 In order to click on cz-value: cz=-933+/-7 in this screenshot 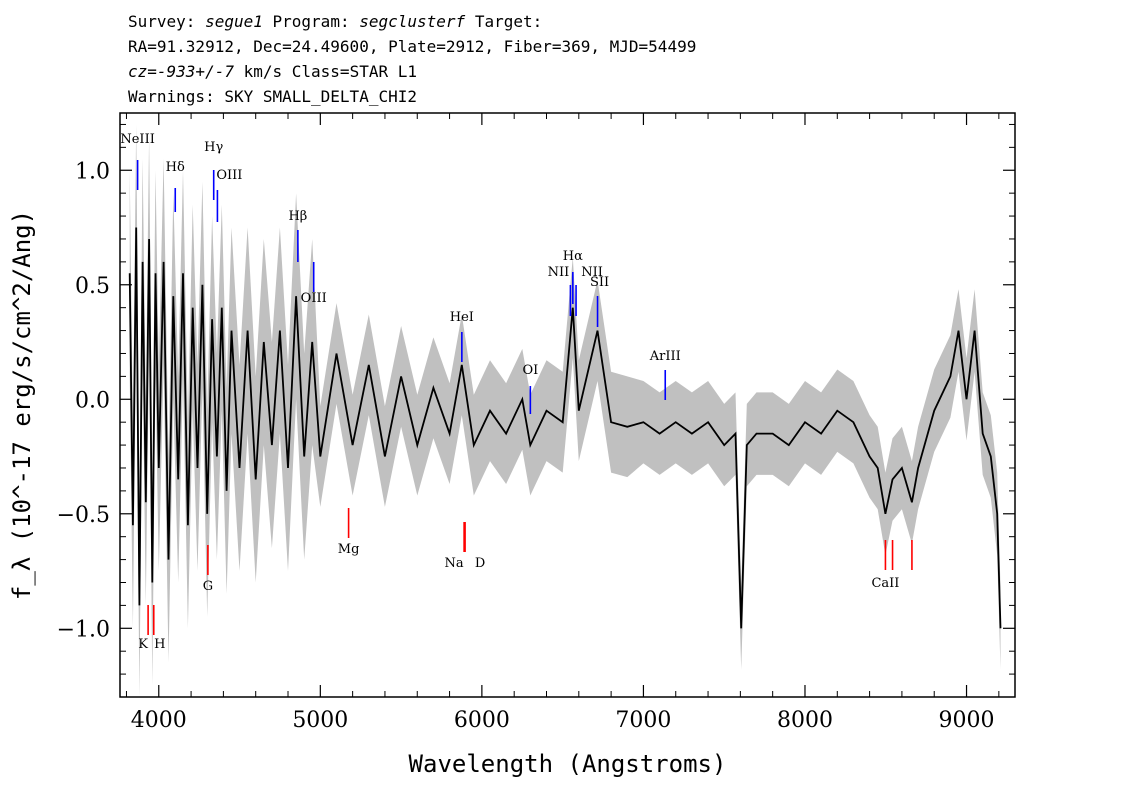, I will do `click(181, 71)`.